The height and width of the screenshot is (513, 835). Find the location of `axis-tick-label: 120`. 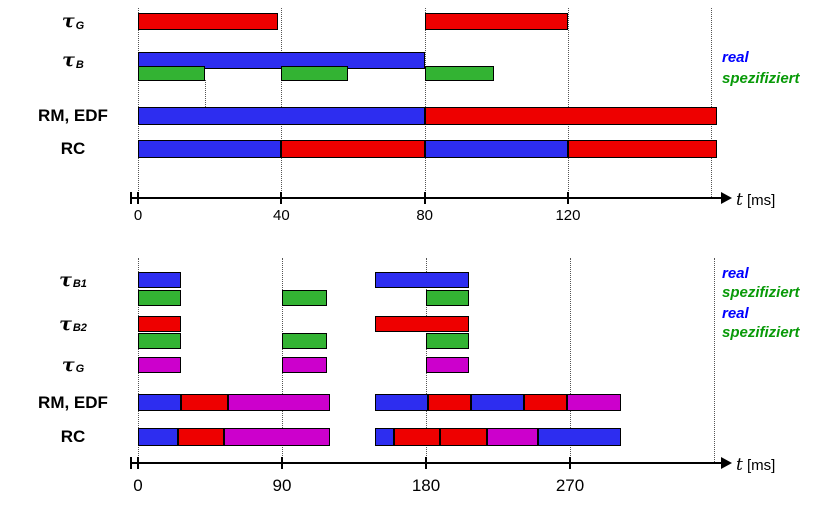

axis-tick-label: 120 is located at coordinates (568, 215).